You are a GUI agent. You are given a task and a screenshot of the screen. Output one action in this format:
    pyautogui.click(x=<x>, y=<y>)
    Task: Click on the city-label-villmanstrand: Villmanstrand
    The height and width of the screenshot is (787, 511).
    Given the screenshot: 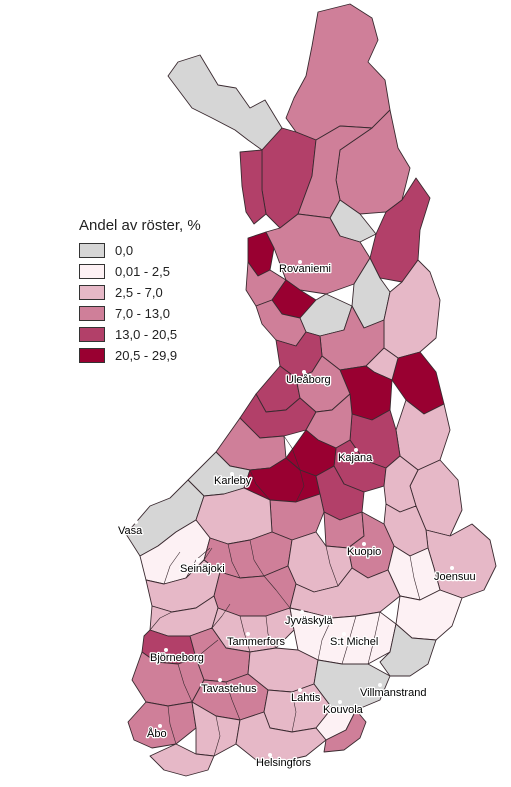 What is the action you would take?
    pyautogui.click(x=393, y=693)
    